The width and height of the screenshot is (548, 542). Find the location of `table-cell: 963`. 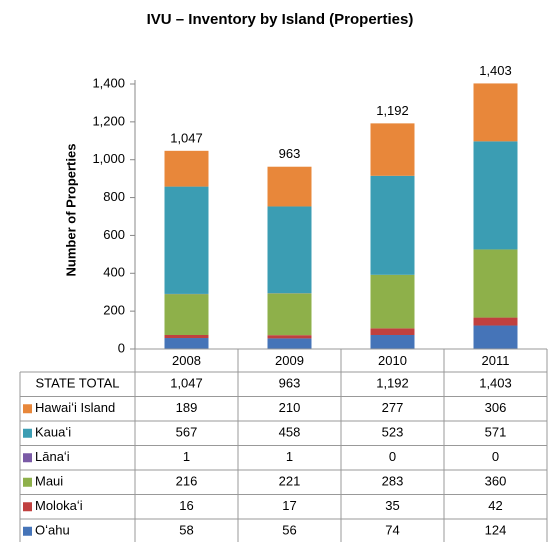

table-cell: 963 is located at coordinates (290, 383).